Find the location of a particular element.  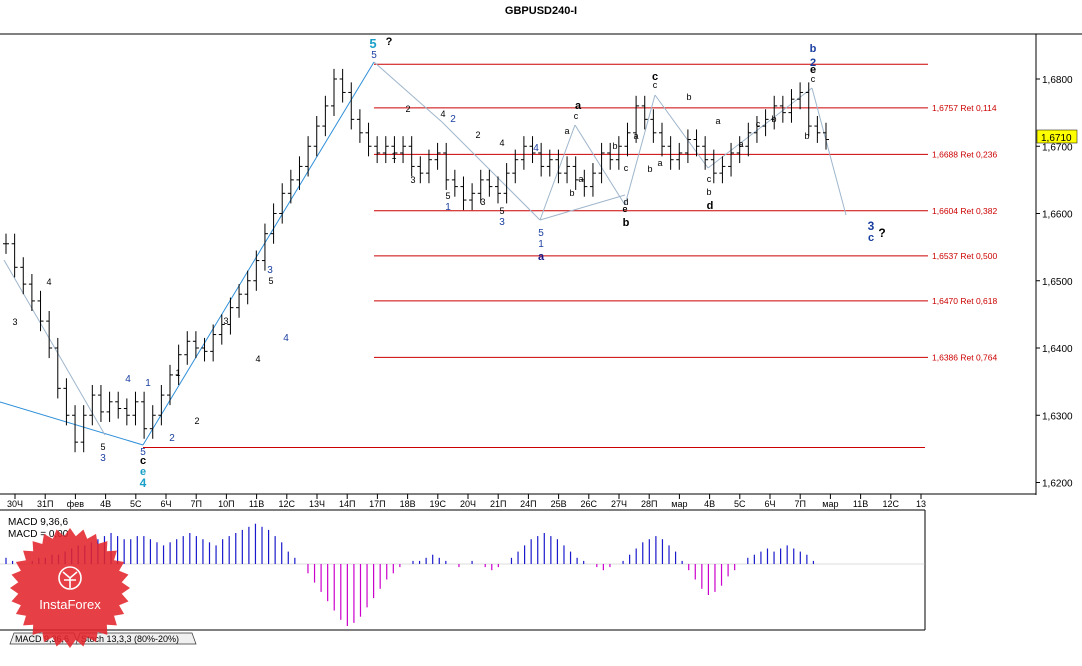

wave-label: c is located at coordinates (143, 461).